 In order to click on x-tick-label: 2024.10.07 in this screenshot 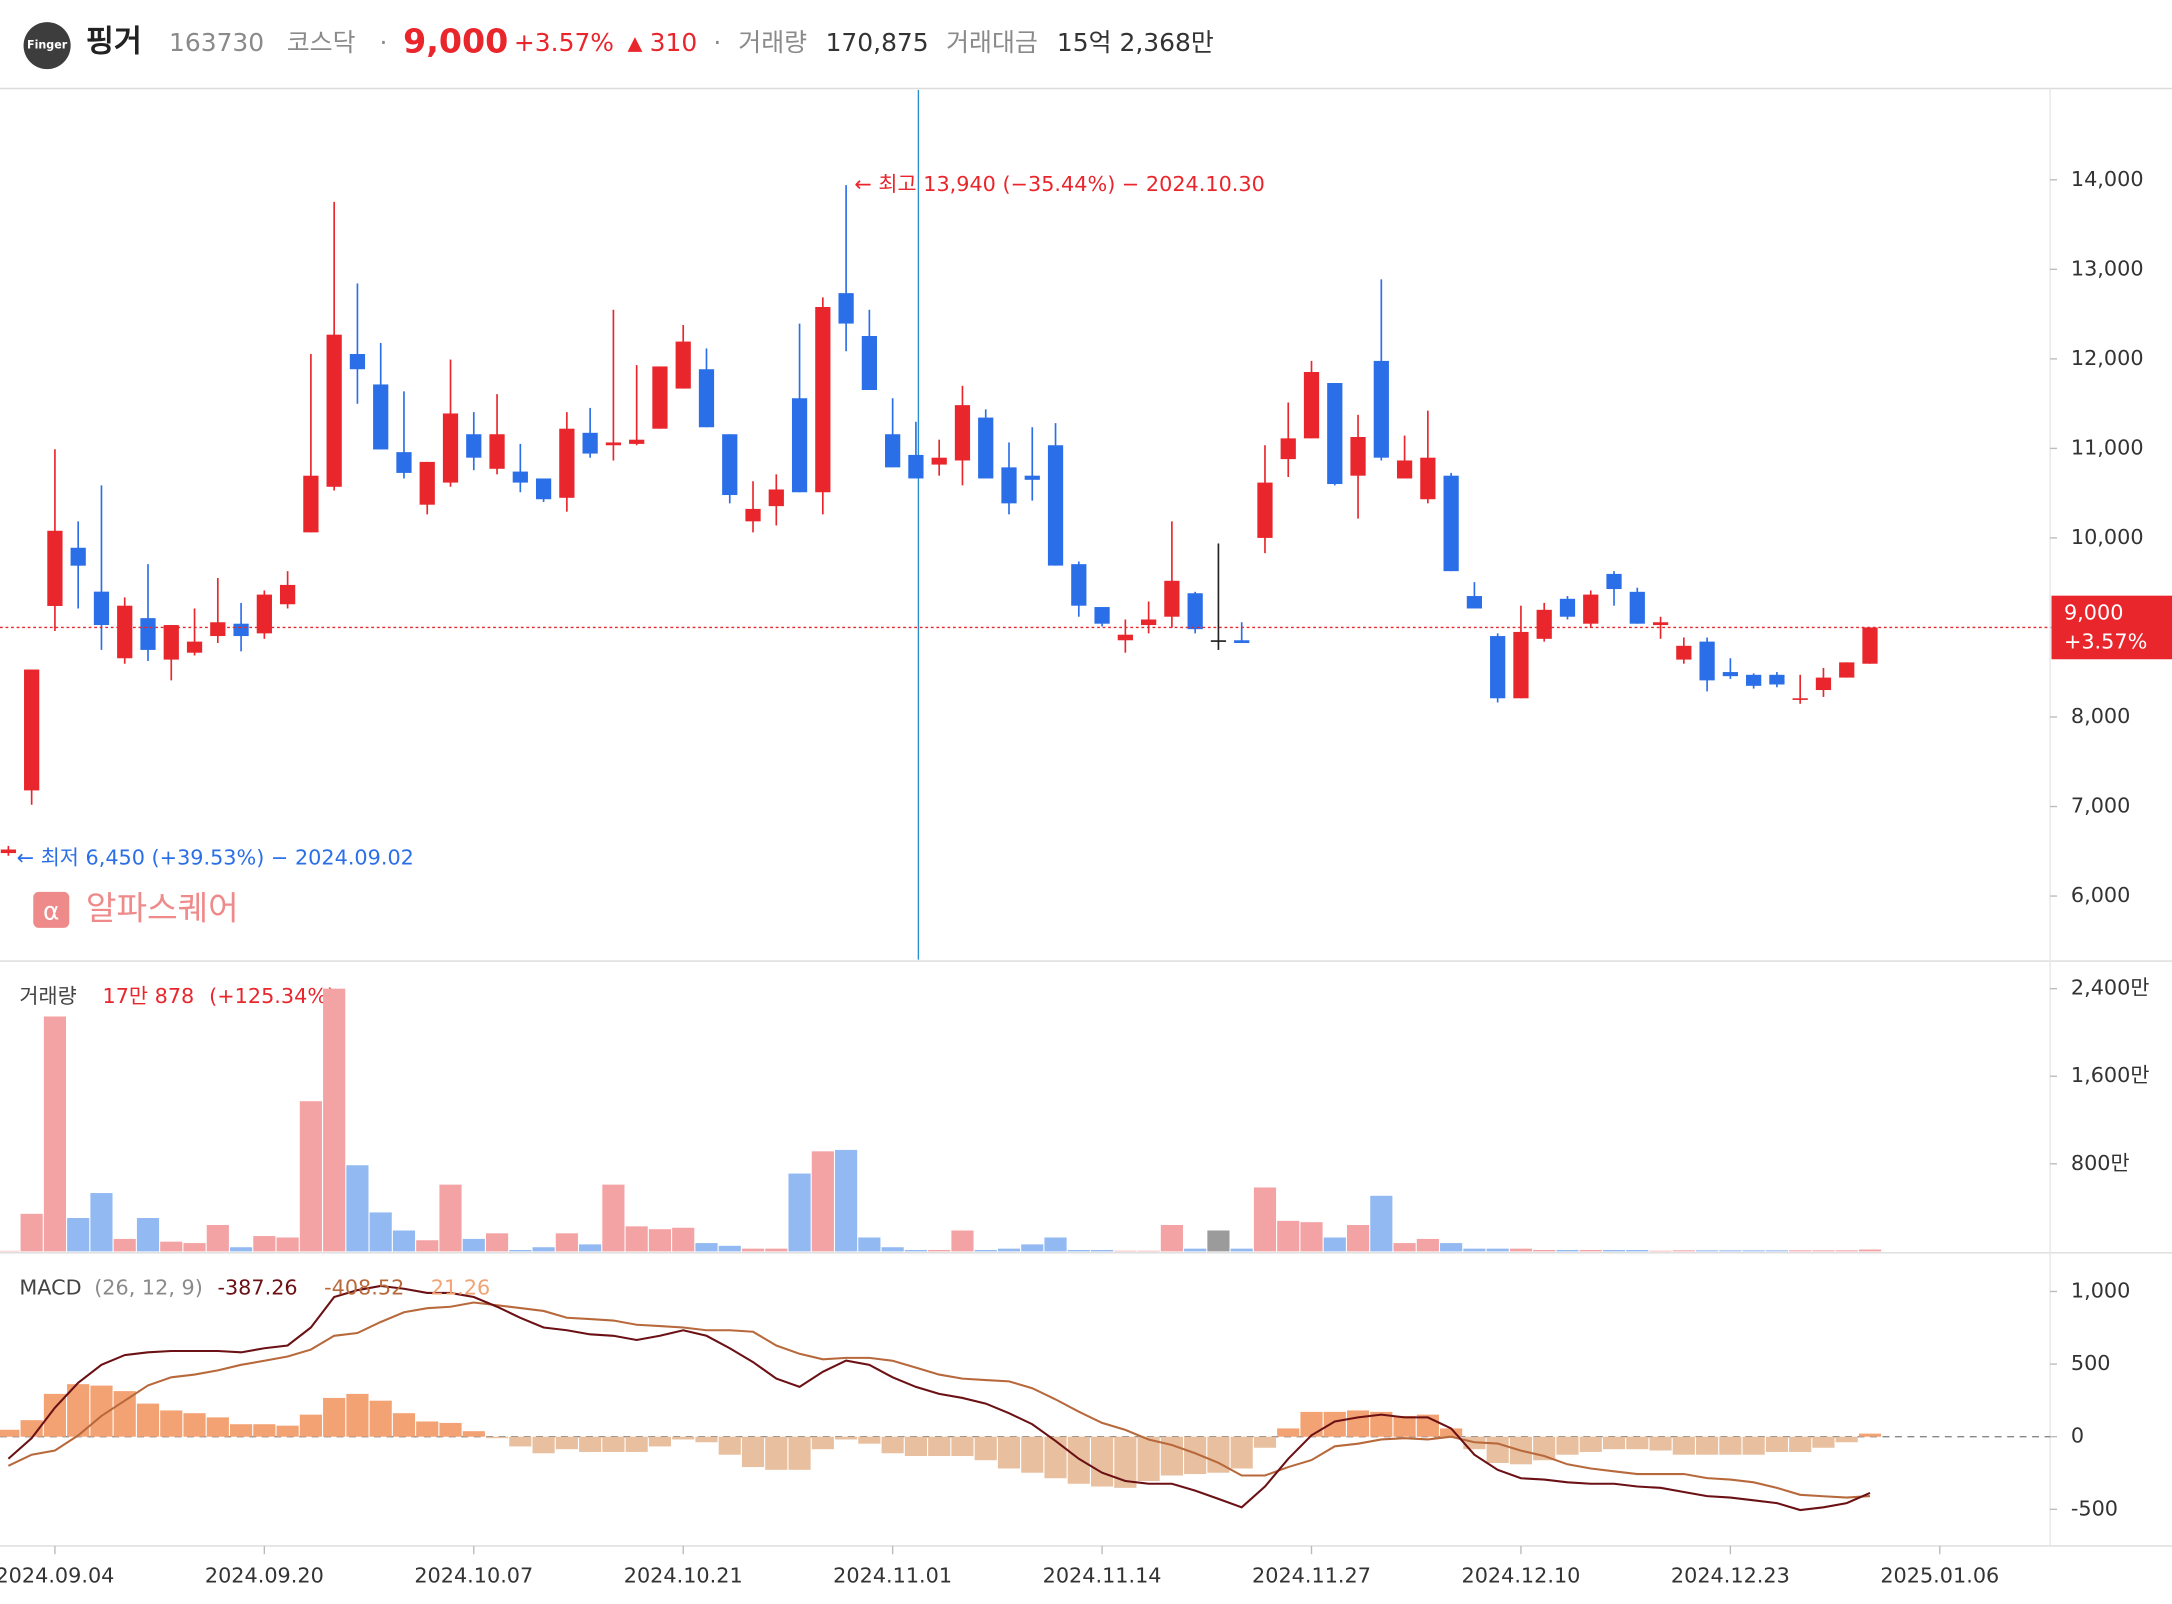, I will do `click(473, 1575)`.